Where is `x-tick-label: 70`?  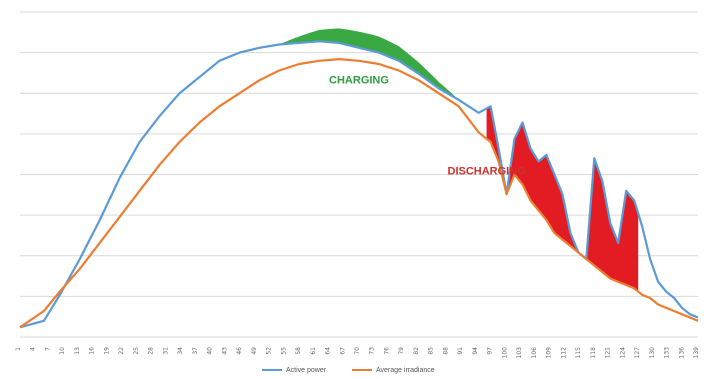
x-tick-label: 70 is located at coordinates (357, 351).